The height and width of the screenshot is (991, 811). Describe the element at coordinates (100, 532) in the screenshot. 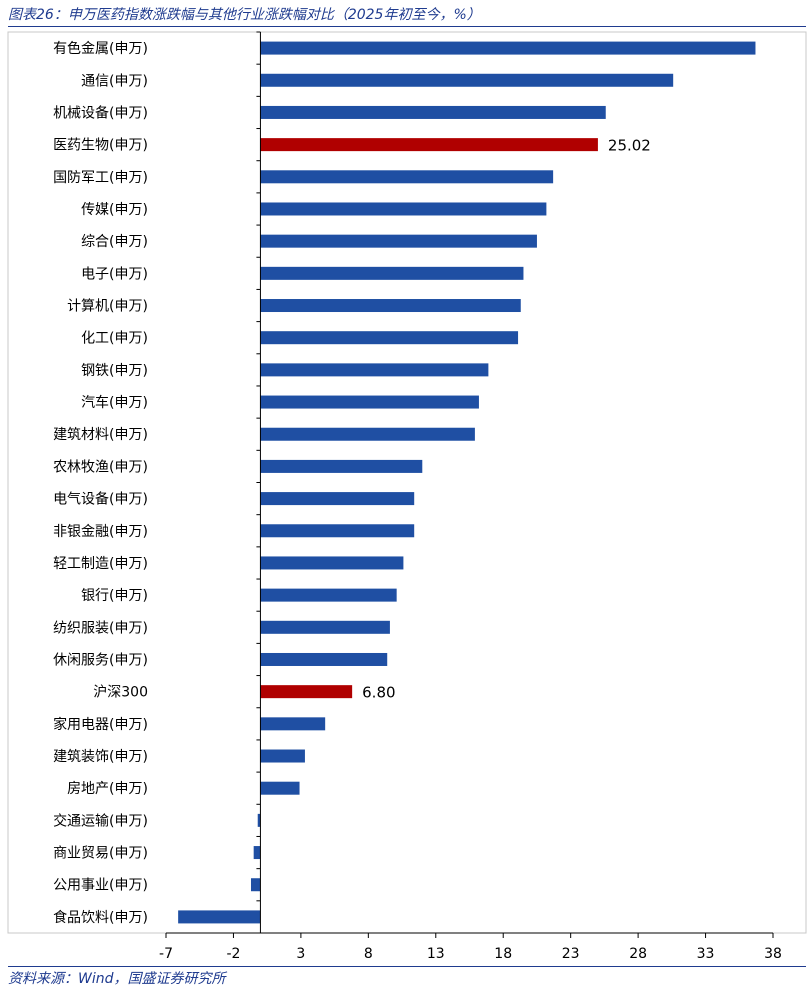

I see `category-label: 非银金融(申万)` at that location.